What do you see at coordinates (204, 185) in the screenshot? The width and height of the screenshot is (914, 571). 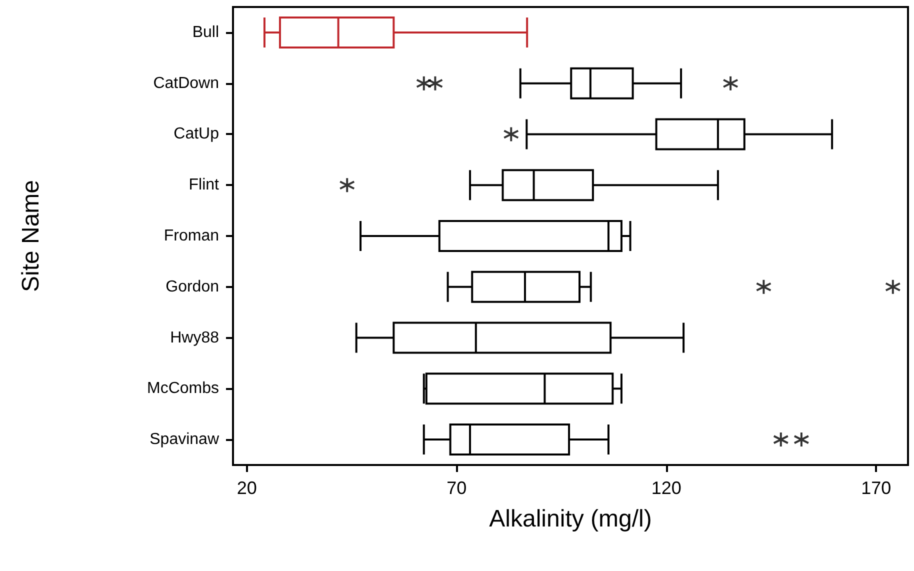 I see `y-tick-label: Flint` at bounding box center [204, 185].